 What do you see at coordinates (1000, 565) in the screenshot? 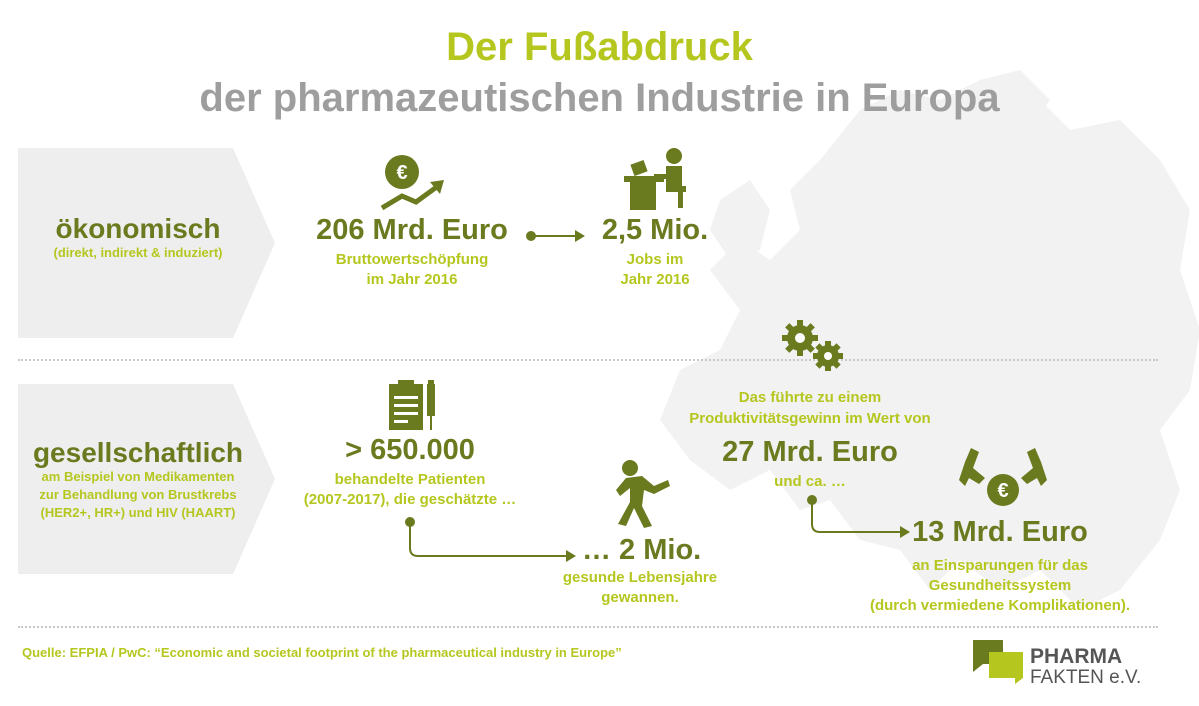
I see `savings-line-1: an Einsparungen für das` at bounding box center [1000, 565].